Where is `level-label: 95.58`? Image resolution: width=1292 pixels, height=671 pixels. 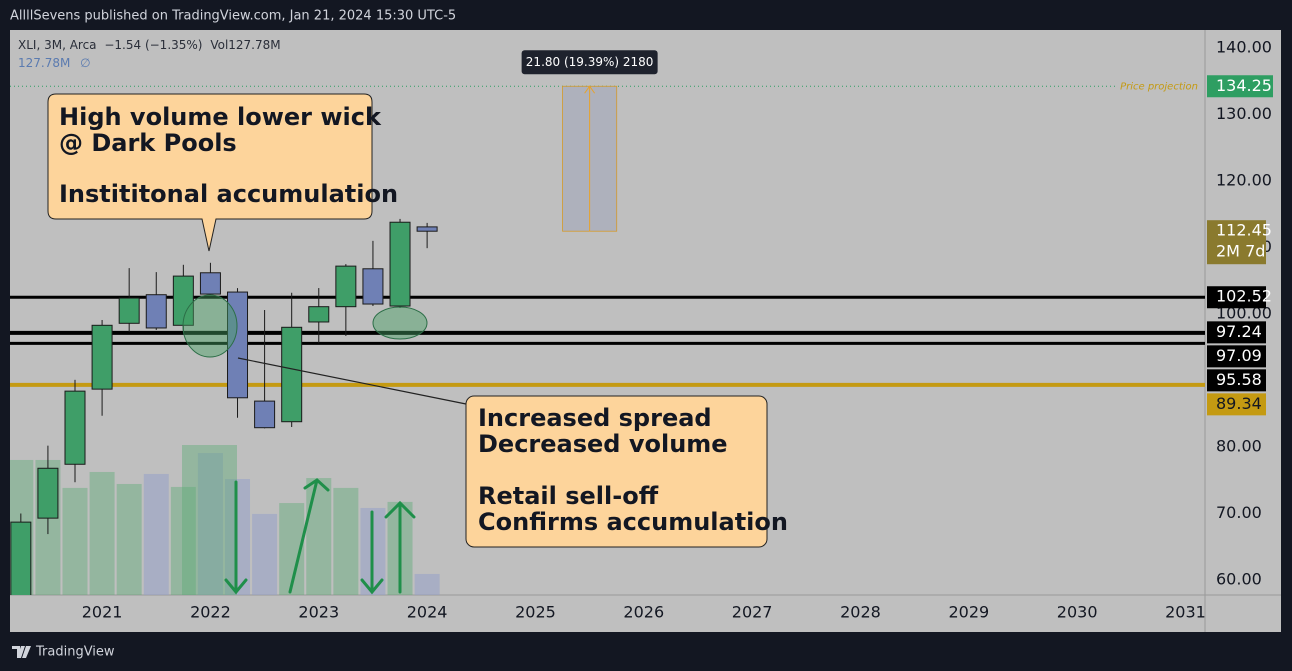
level-label: 95.58 is located at coordinates (1239, 379).